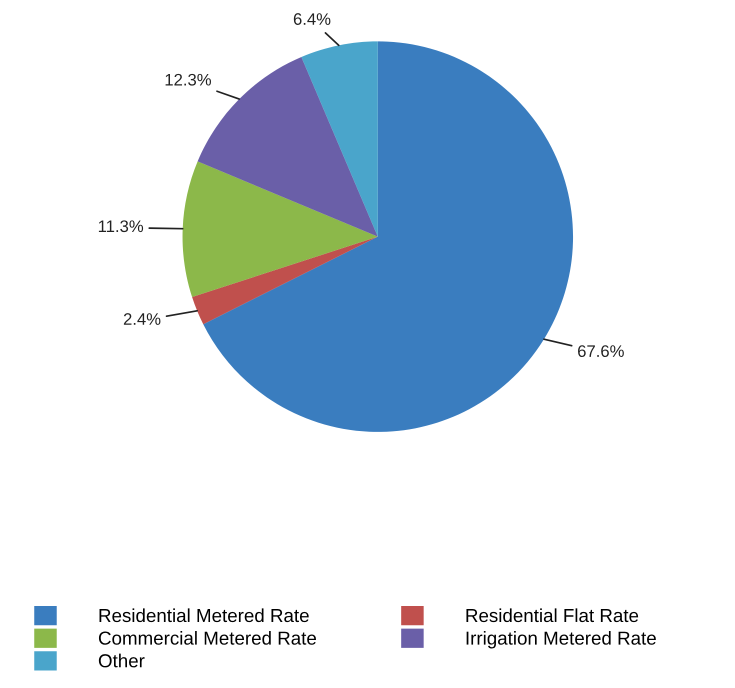  What do you see at coordinates (601, 351) in the screenshot?
I see `data-label: 67.6%` at bounding box center [601, 351].